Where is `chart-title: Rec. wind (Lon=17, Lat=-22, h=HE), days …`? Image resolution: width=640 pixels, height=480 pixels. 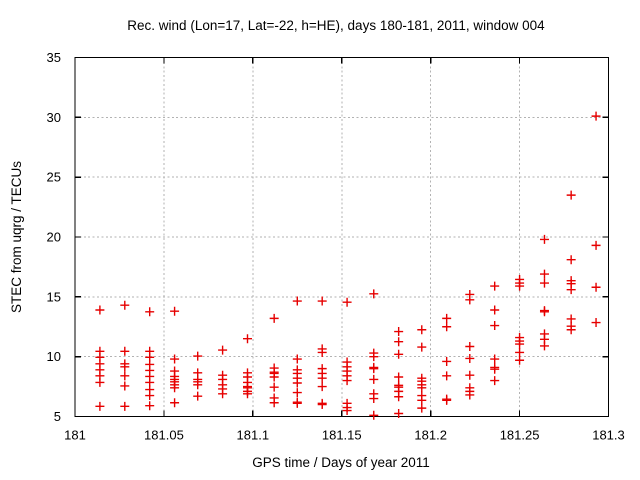 chart-title: Rec. wind (Lon=17, Lat=-22, h=HE), days … is located at coordinates (336, 25).